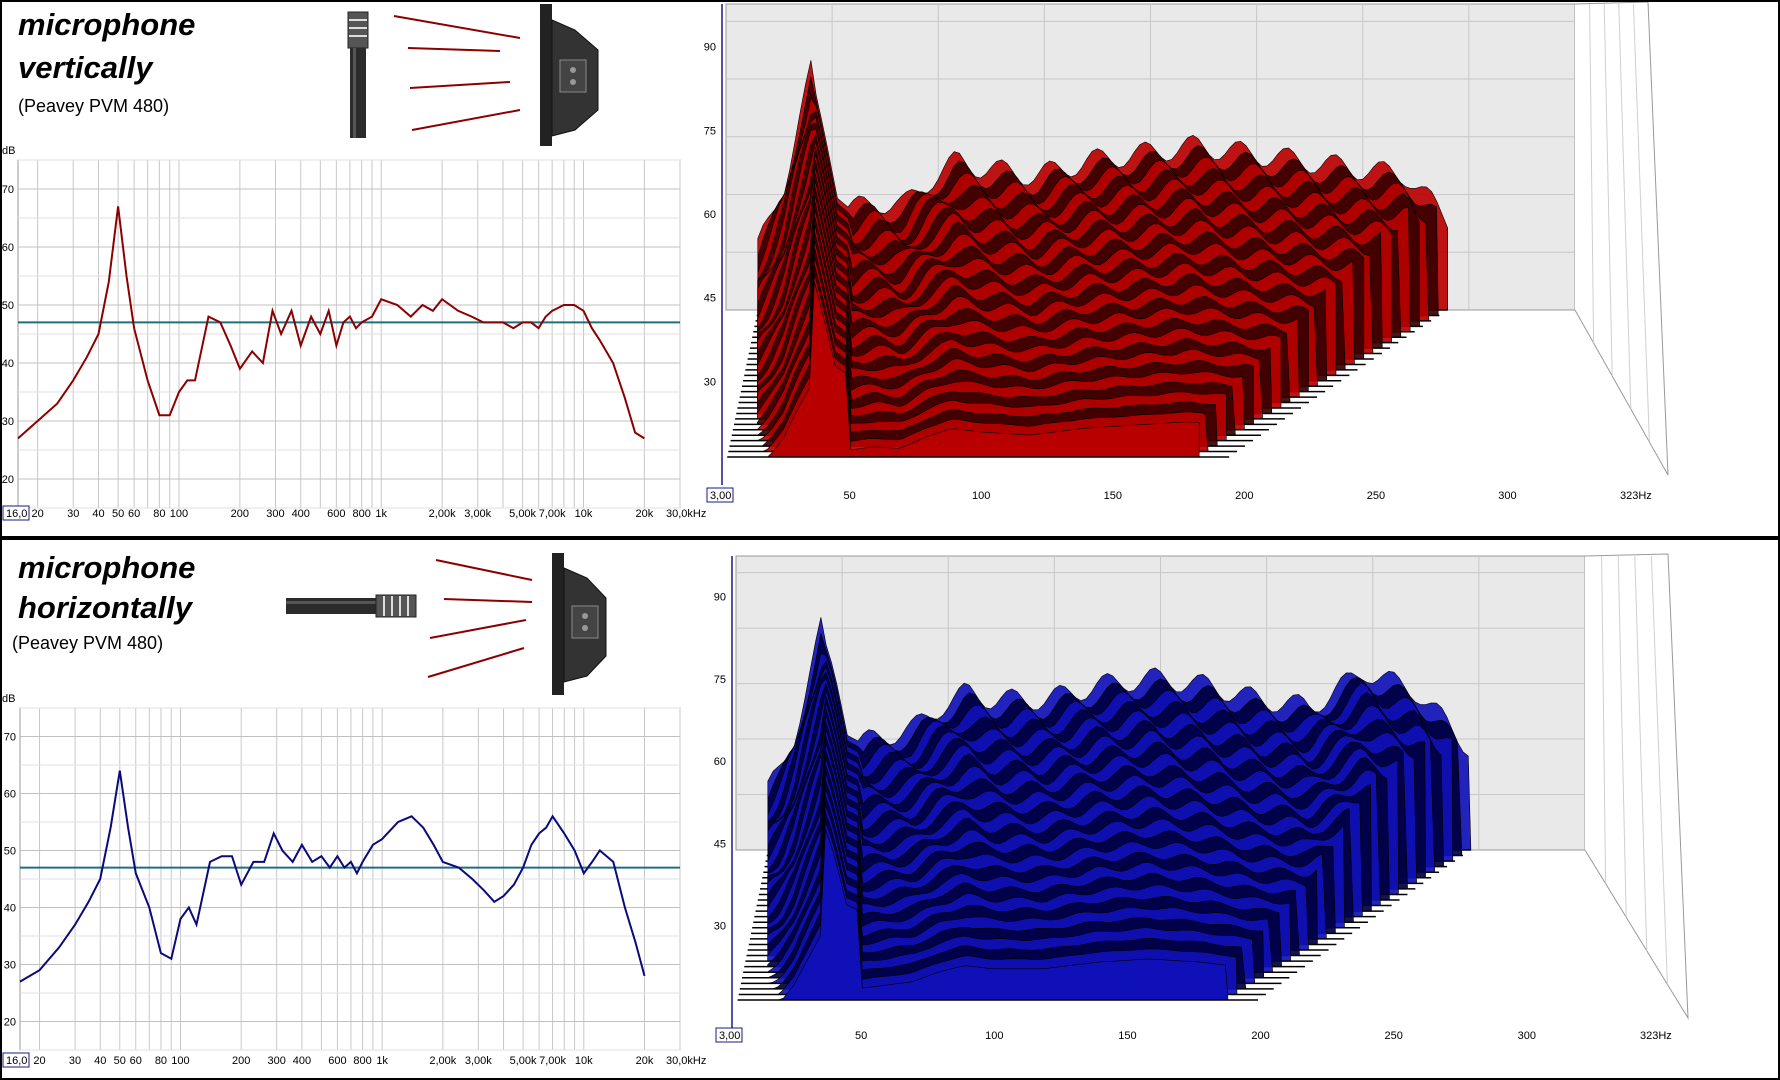  I want to click on wf-y-tick-label: 60, so click(720, 762).